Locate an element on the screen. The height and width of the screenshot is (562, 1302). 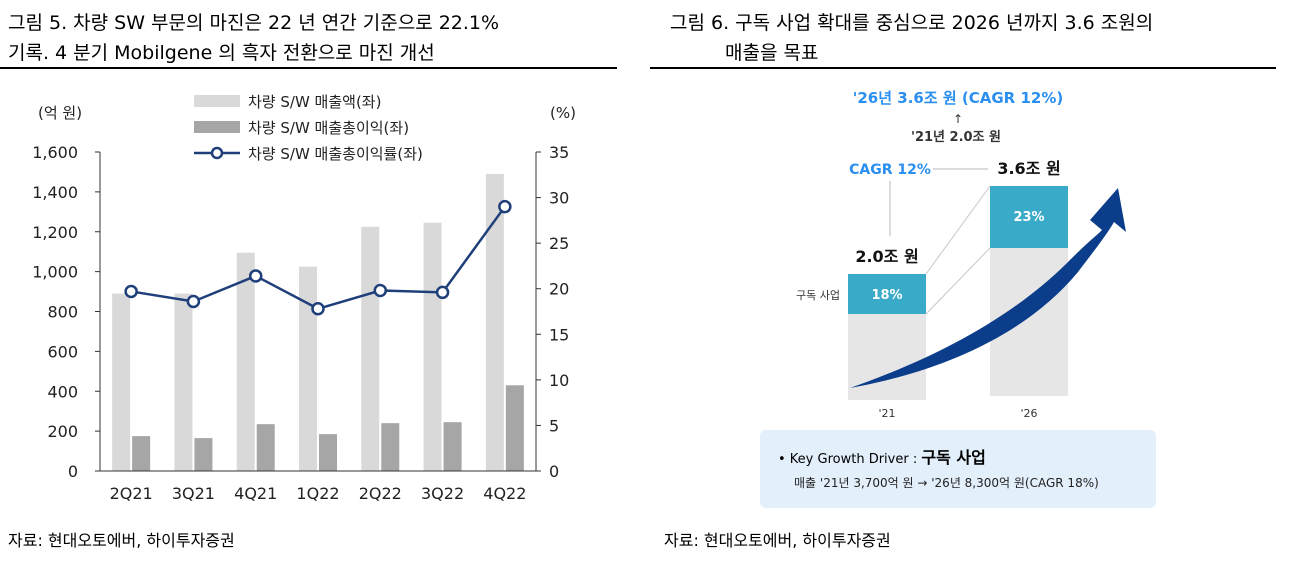
margin-point-2Q22 is located at coordinates (380, 290).